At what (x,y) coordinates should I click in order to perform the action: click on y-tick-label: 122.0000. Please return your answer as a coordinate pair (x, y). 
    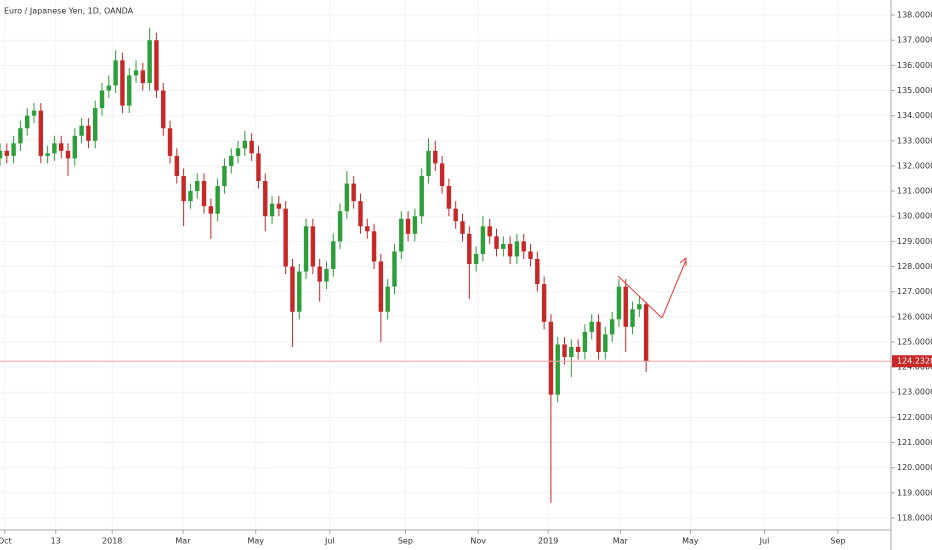
    Looking at the image, I should click on (914, 417).